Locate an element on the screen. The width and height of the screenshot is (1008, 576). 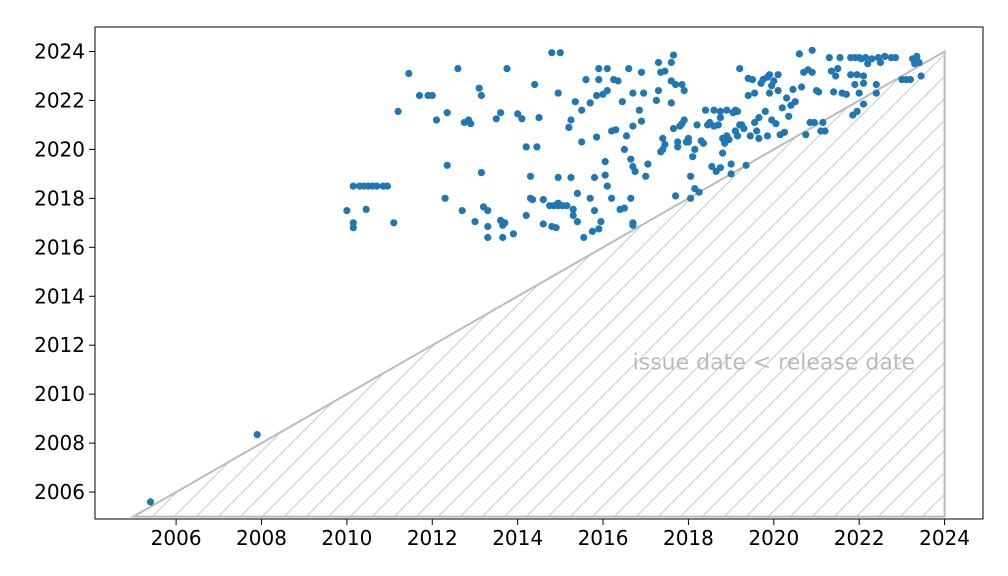
x-tick-label: 2014 is located at coordinates (517, 538).